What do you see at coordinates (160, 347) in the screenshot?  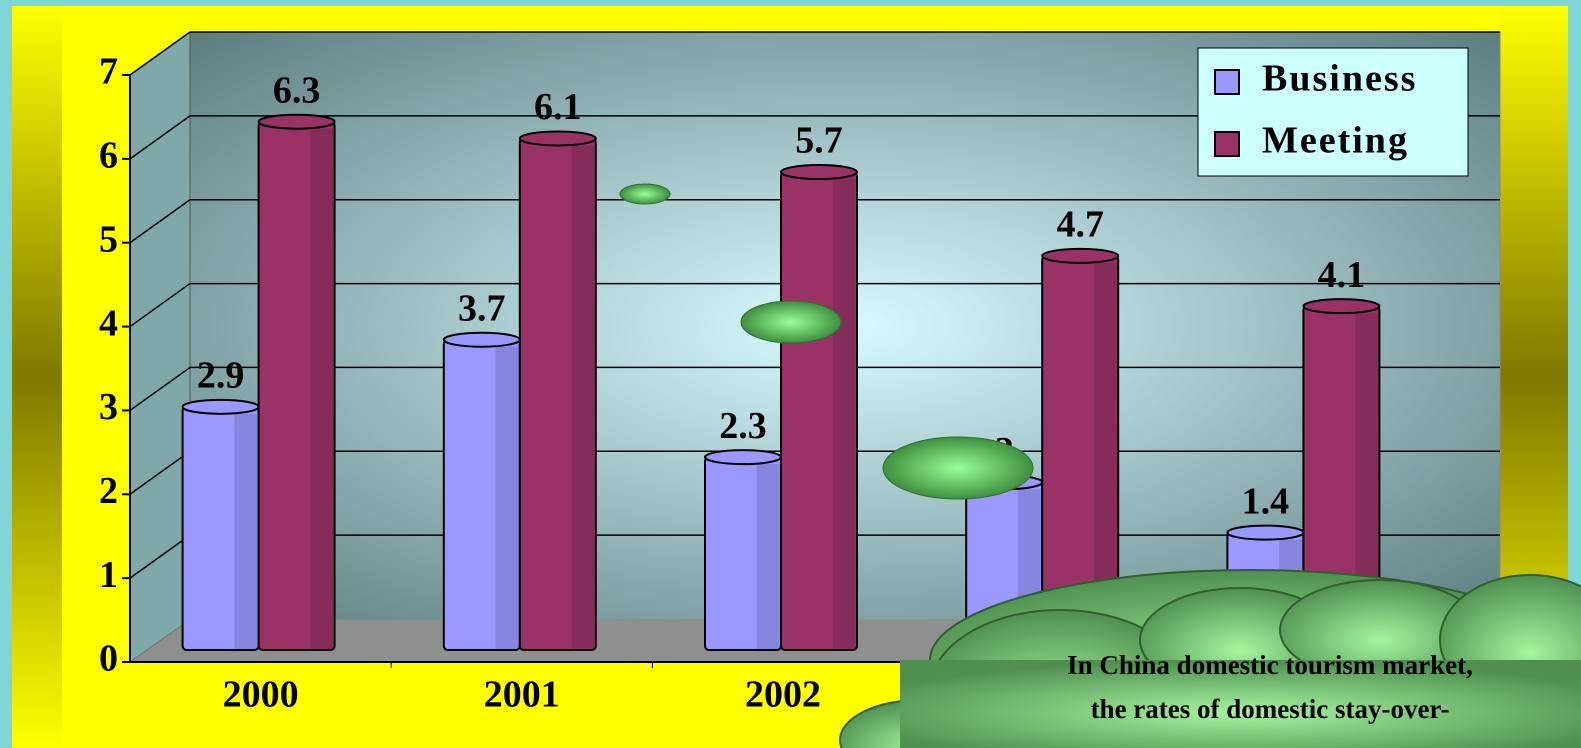 I see `side-wall` at bounding box center [160, 347].